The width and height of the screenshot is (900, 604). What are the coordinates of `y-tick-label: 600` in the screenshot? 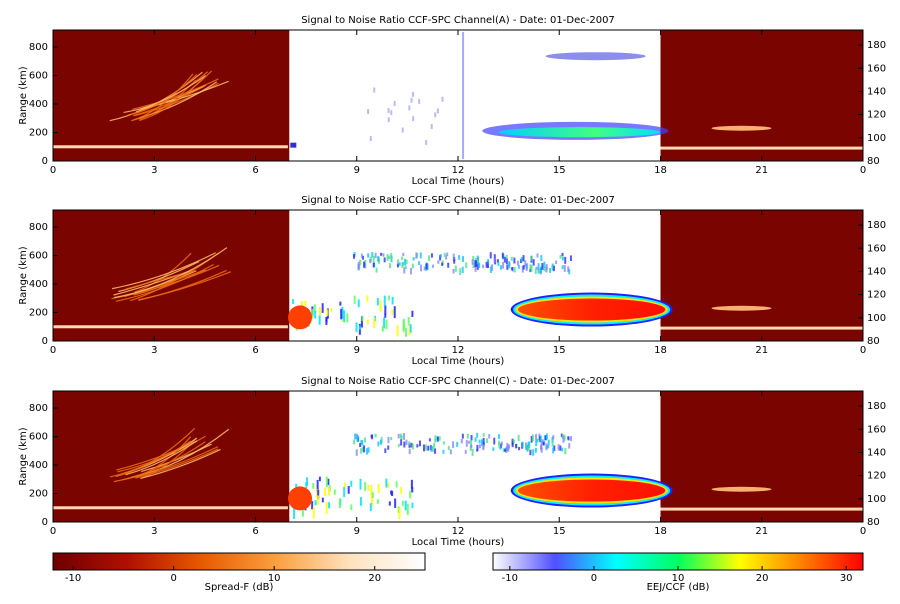 It's located at (38, 256).